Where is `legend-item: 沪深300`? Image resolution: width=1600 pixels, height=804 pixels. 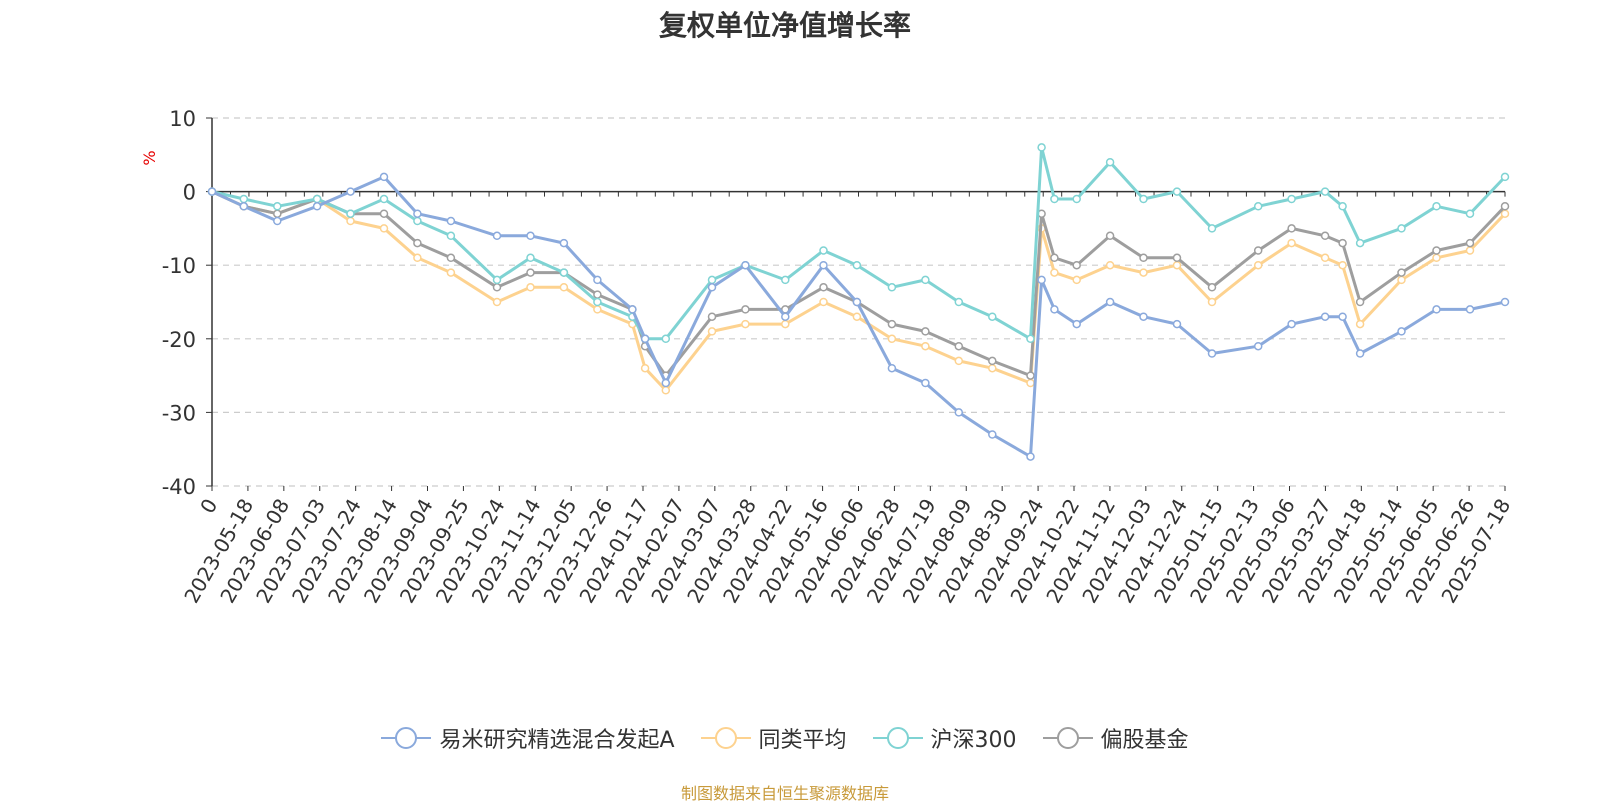
legend-item: 沪深300 is located at coordinates (944, 738).